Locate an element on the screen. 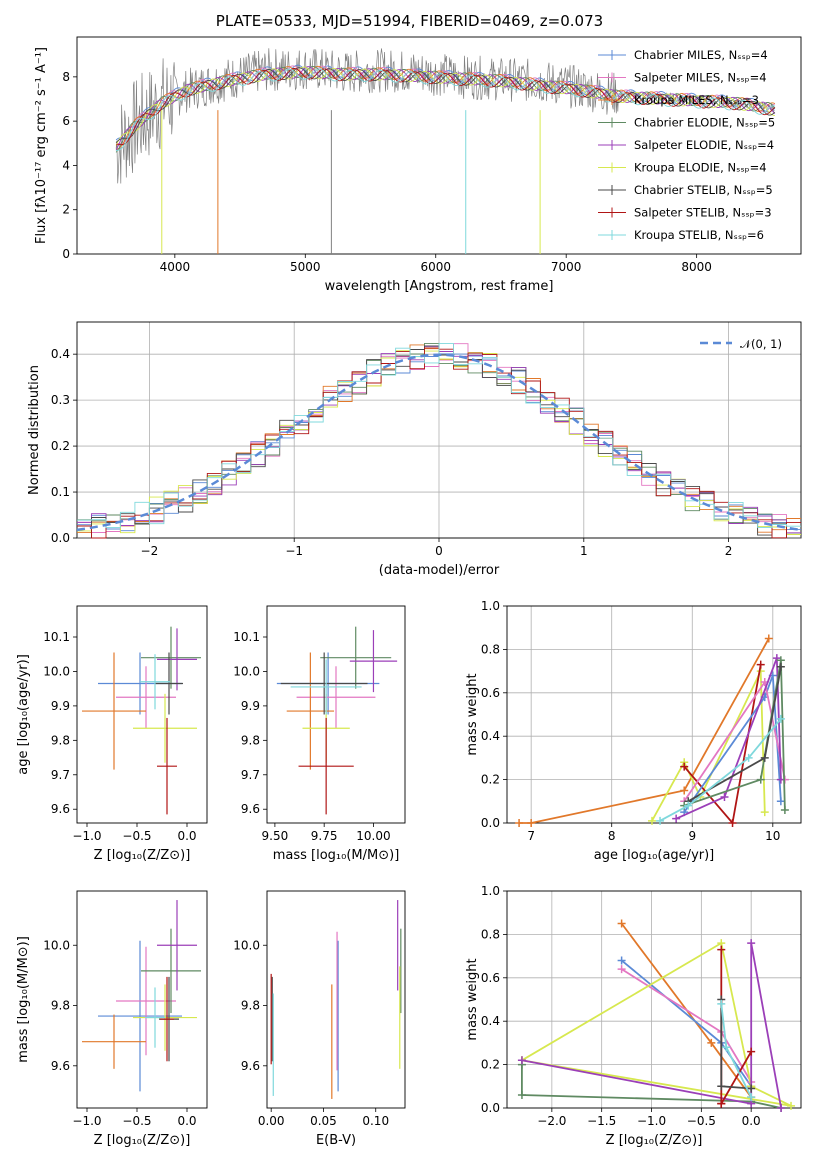 Image resolution: width=819 pixels, height=1170 pixels. x-tick-label: −2 is located at coordinates (150, 551).